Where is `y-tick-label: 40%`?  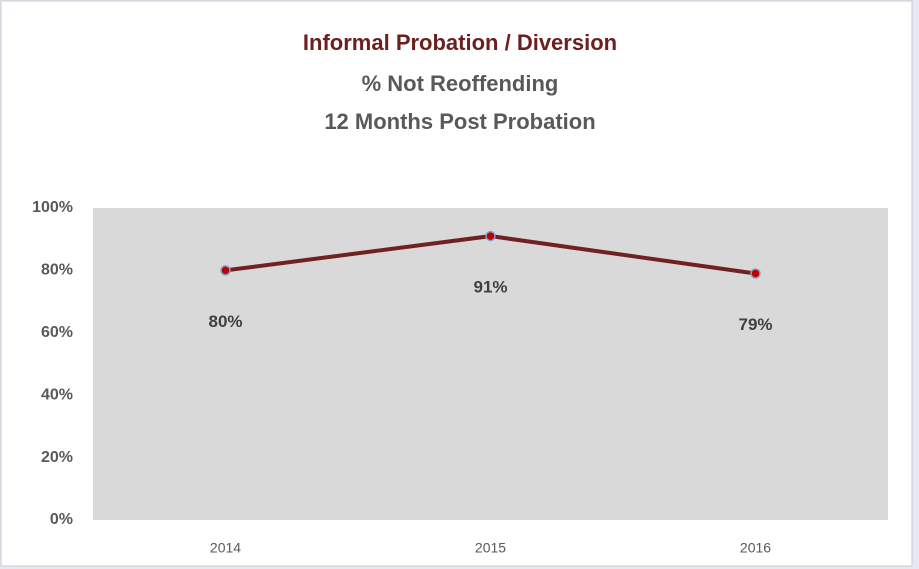 y-tick-label: 40% is located at coordinates (57, 394).